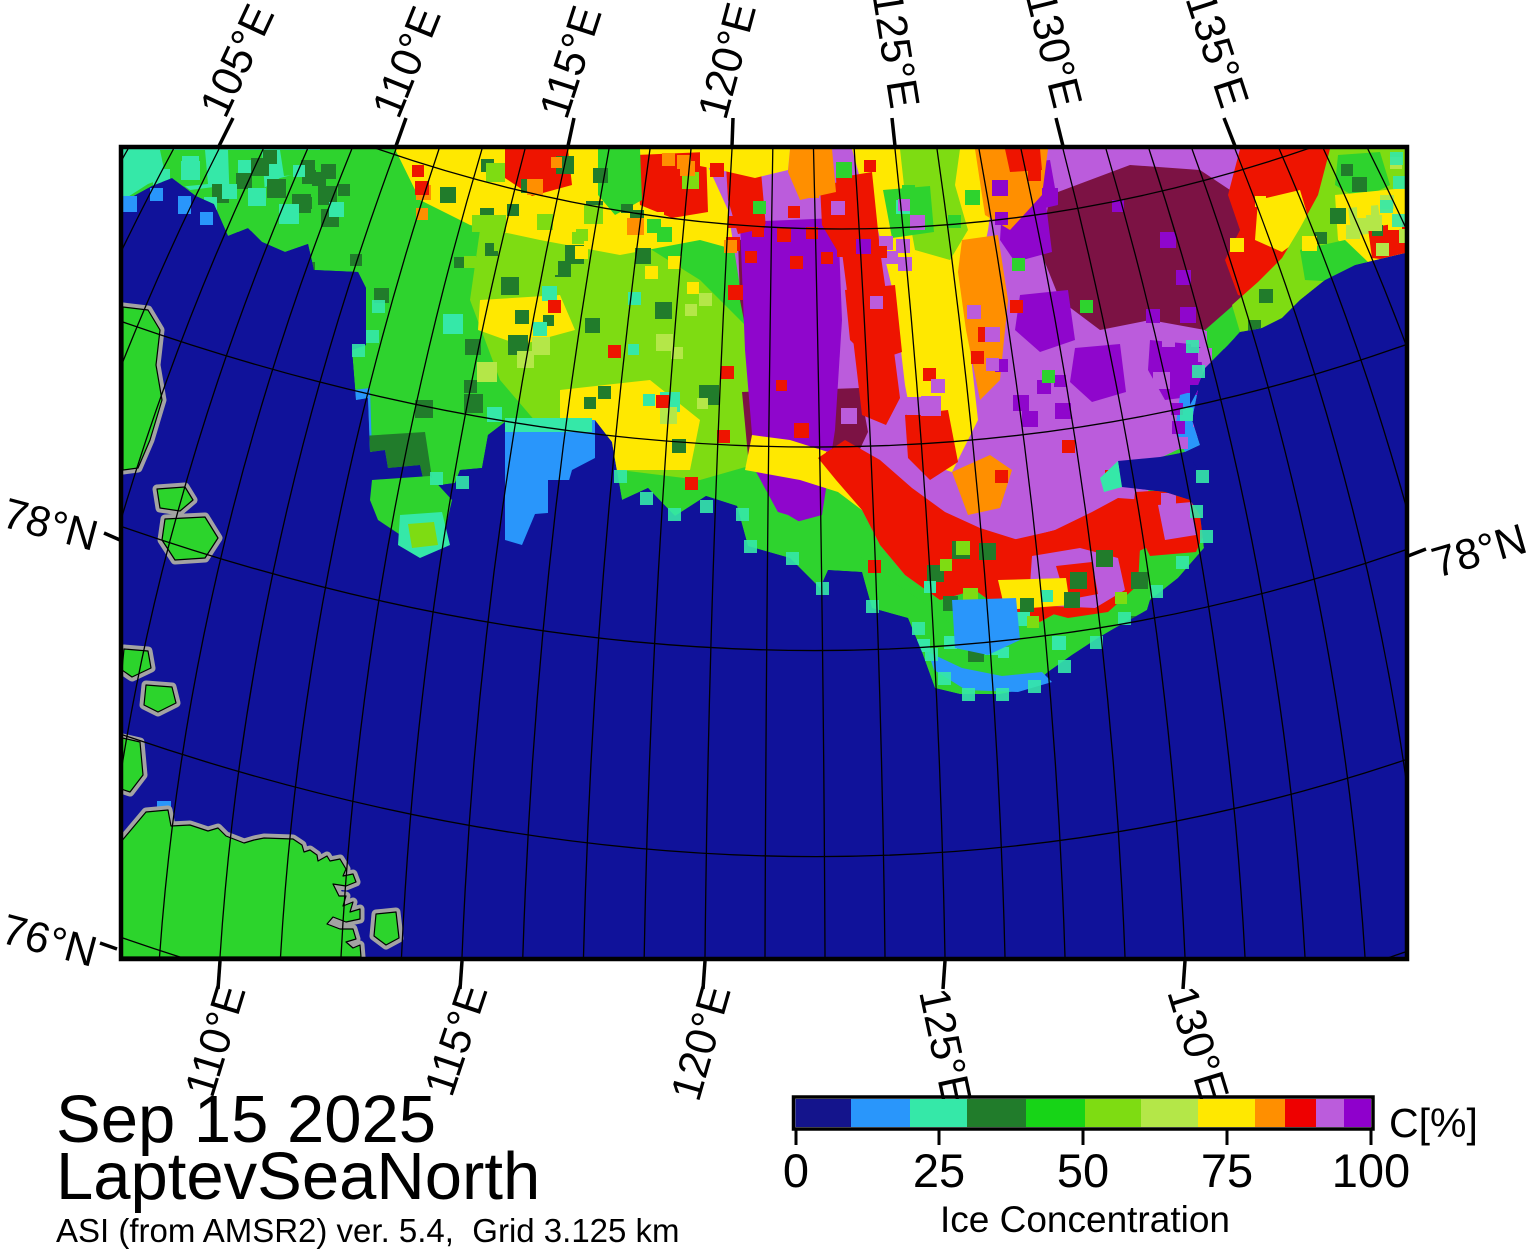 The width and height of the screenshot is (1528, 1255). I want to click on svg-text: 75, so click(1227, 1170).